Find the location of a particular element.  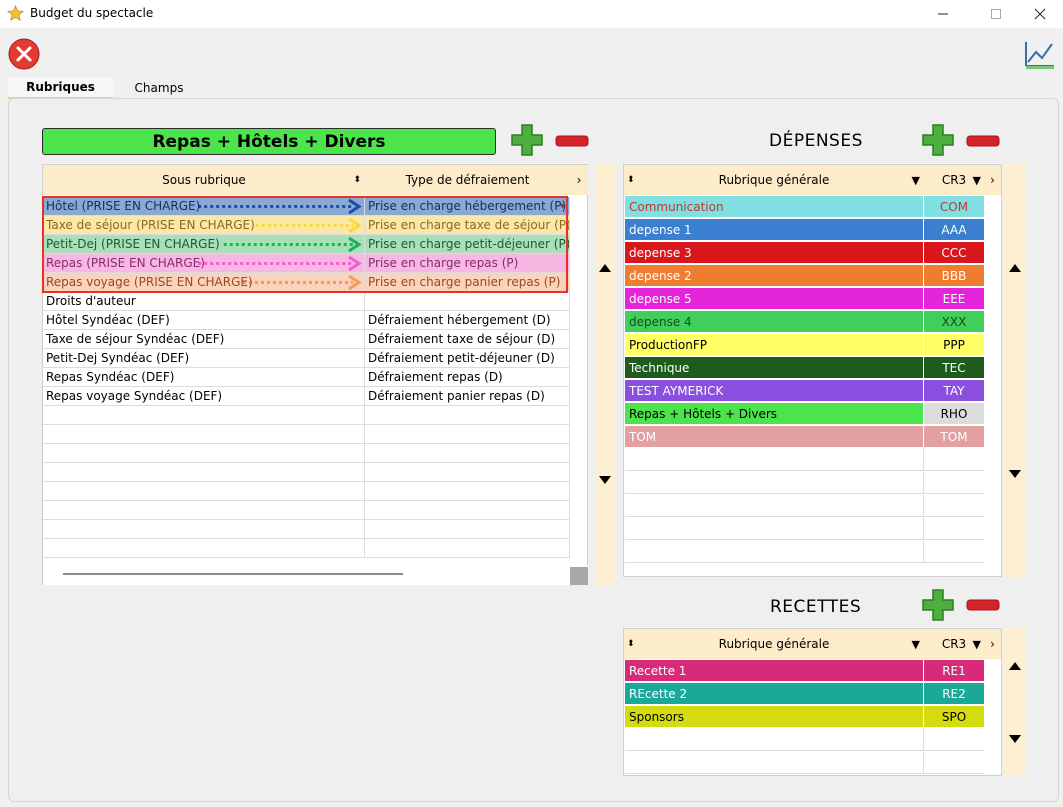

type-defraiement-cell: Défraiement taxe de séjour (D) is located at coordinates (467, 339).